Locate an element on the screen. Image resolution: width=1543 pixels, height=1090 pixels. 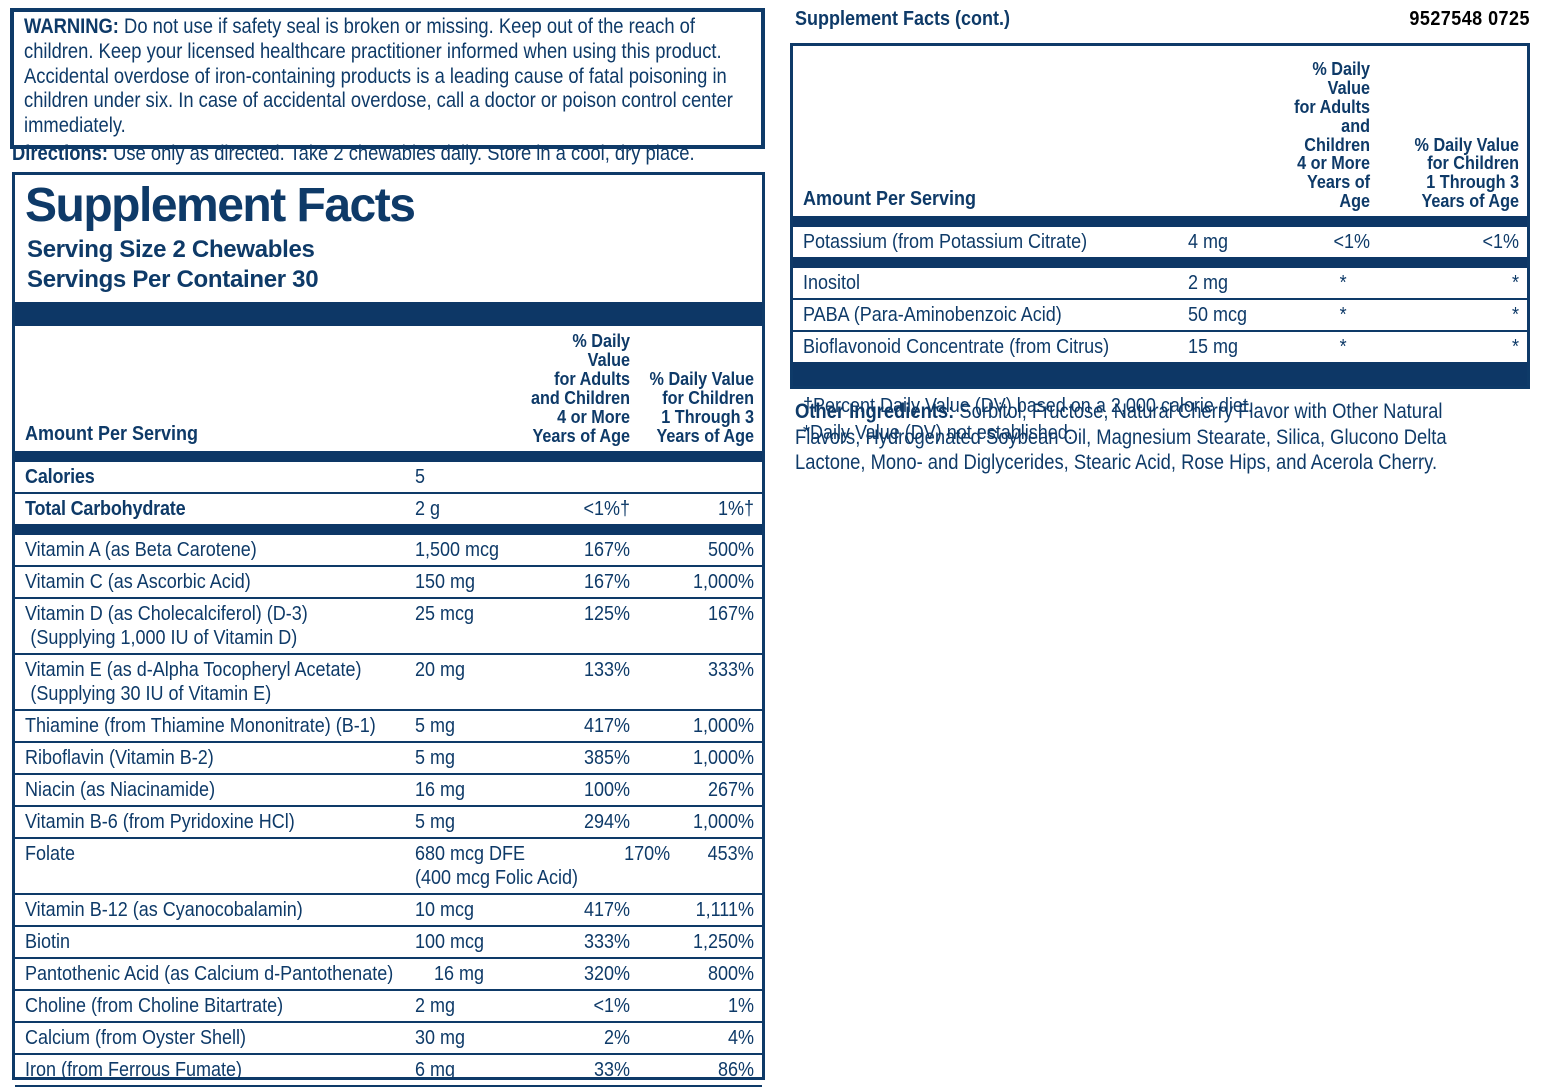
dv-children-value: * is located at coordinates (1515, 347).